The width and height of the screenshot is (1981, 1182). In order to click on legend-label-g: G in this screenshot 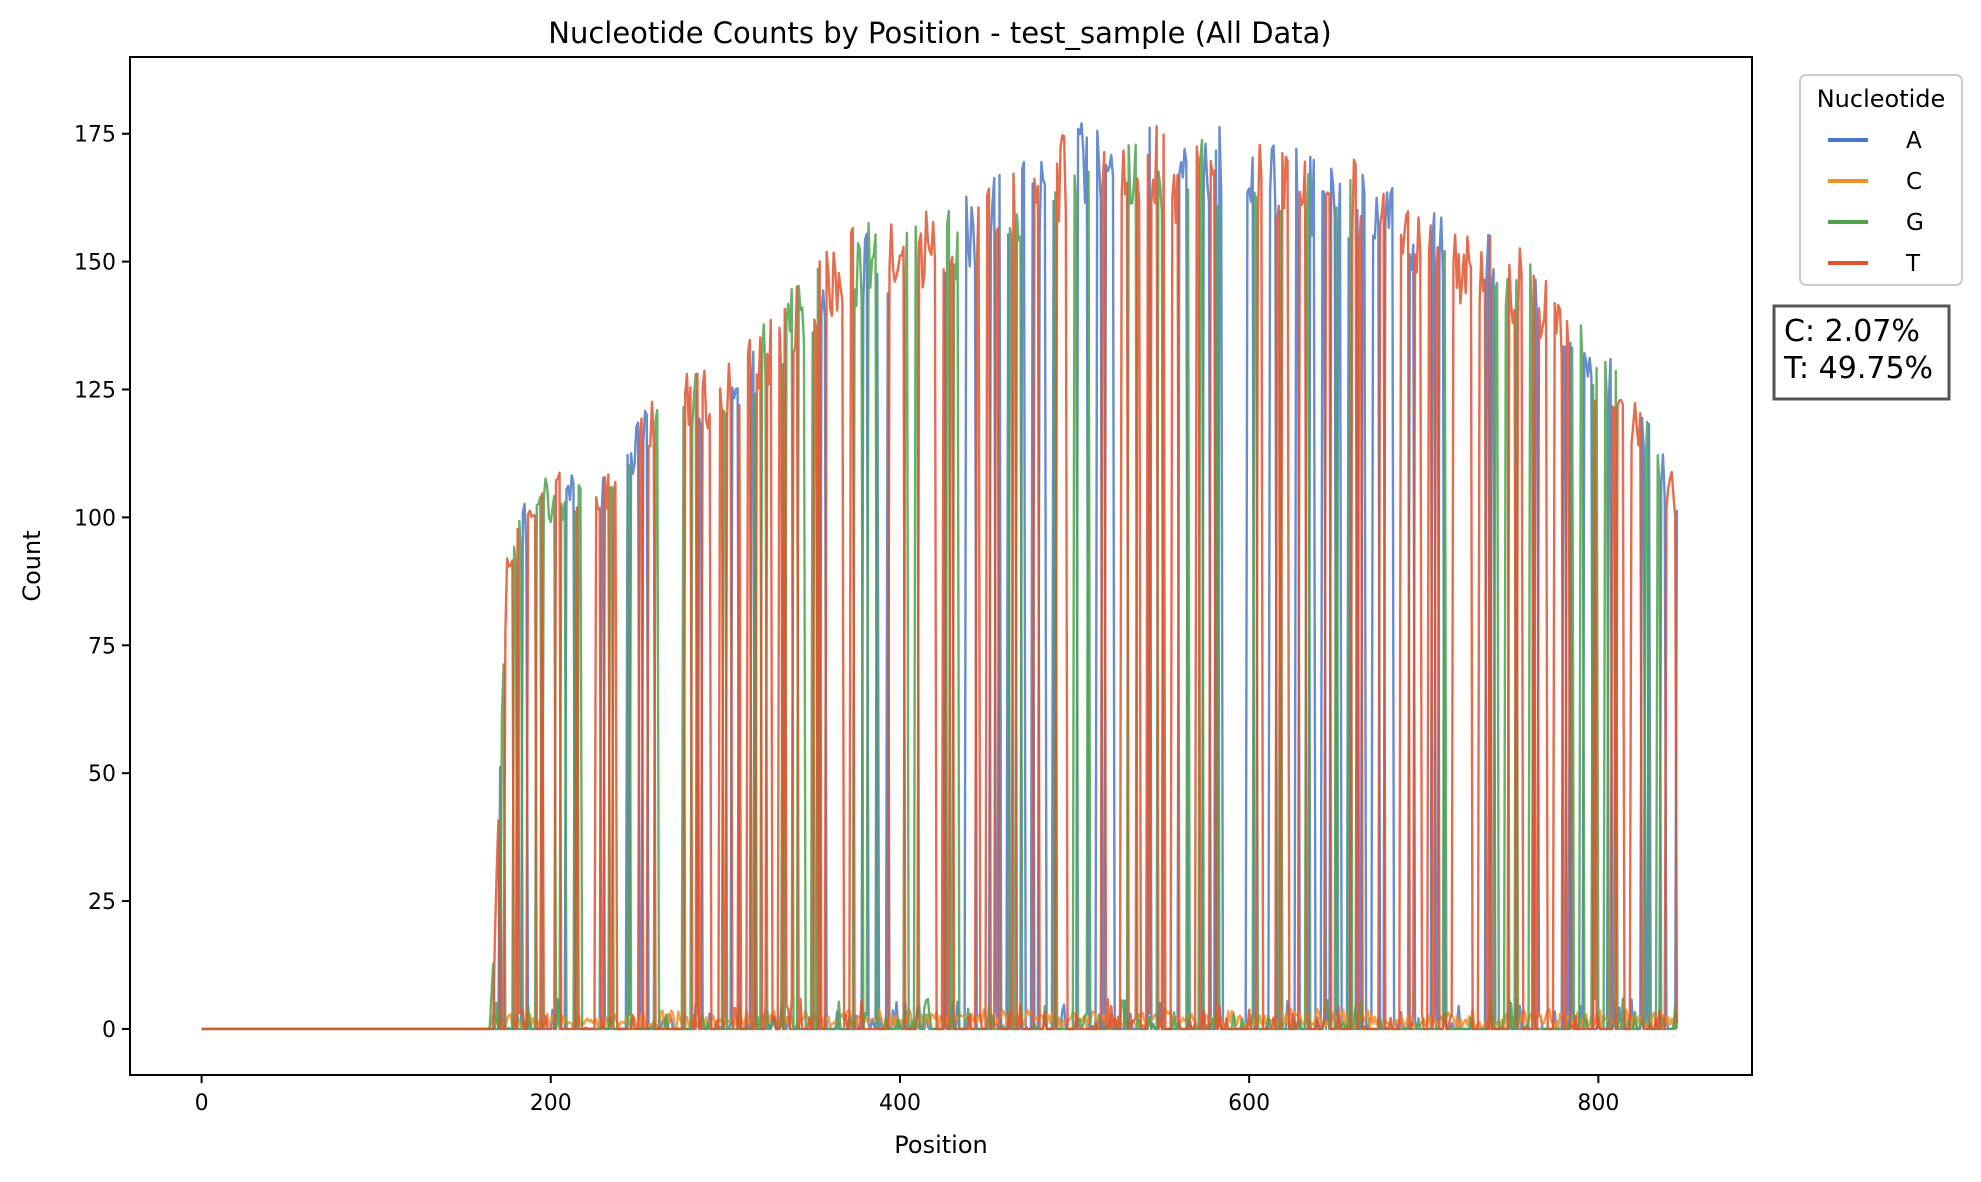, I will do `click(1915, 223)`.